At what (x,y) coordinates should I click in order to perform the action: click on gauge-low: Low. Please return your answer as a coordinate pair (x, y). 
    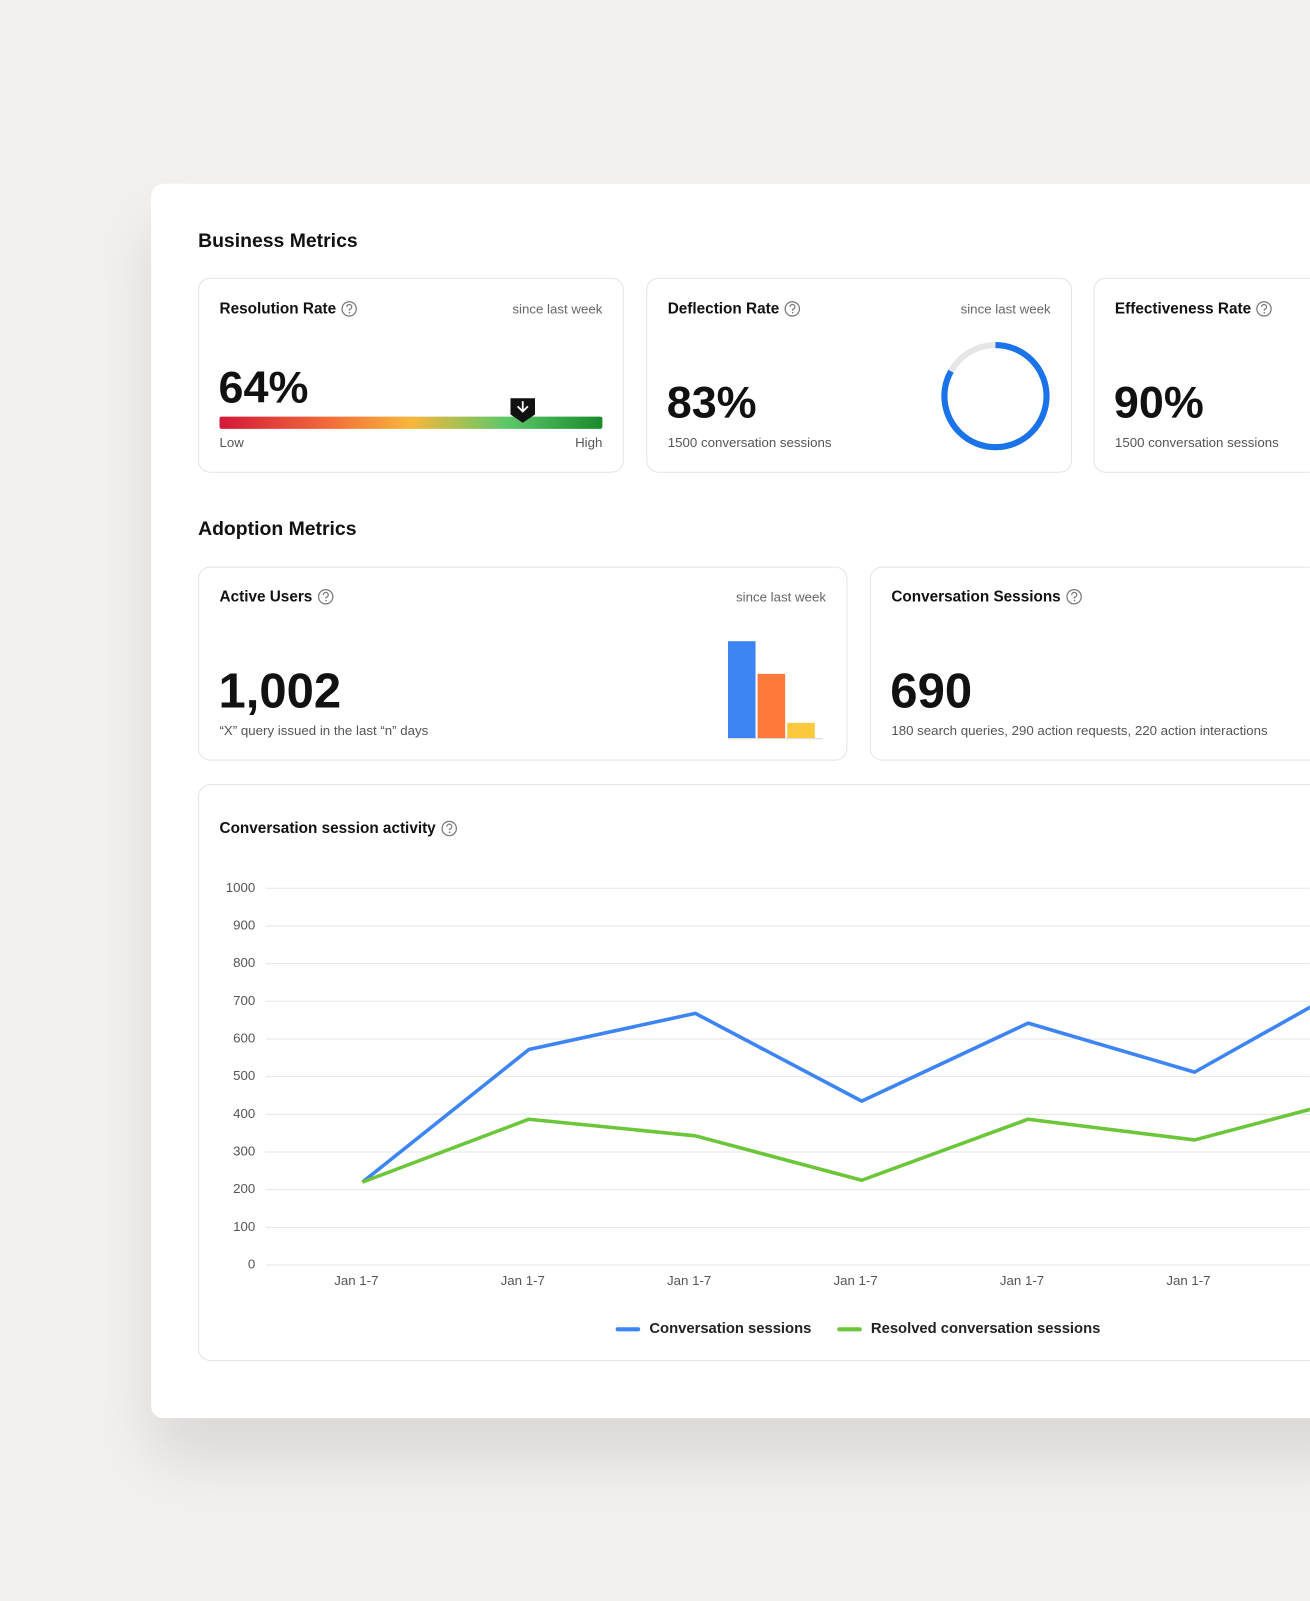
    Looking at the image, I should click on (231, 442).